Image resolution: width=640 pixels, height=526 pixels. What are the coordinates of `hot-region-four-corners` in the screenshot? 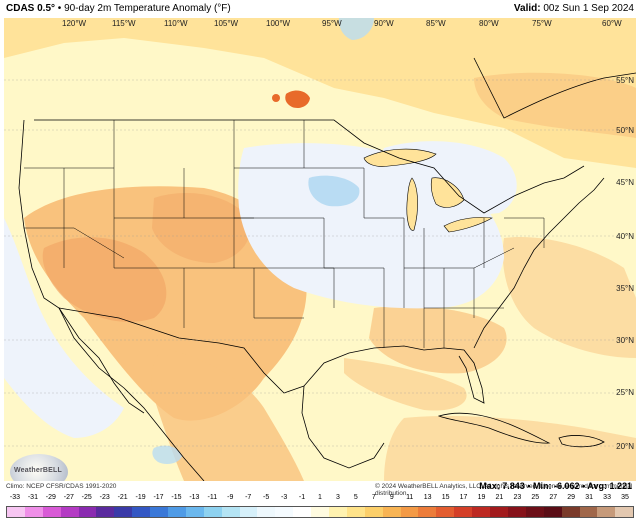 It's located at (201, 228).